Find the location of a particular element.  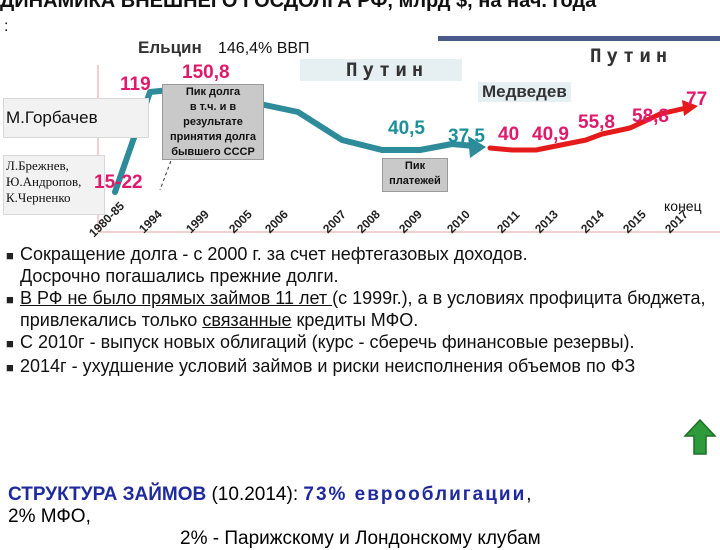

callout-peak-line-1: Пик долга is located at coordinates (213, 92).